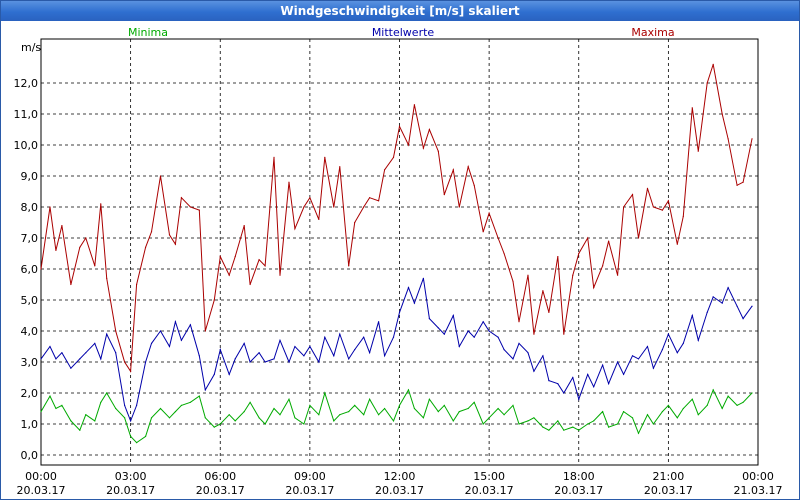 Image resolution: width=800 pixels, height=500 pixels. Describe the element at coordinates (400, 11) in the screenshot. I see `chart-title: Windgeschwindigkeit [m/s] skaliert` at that location.